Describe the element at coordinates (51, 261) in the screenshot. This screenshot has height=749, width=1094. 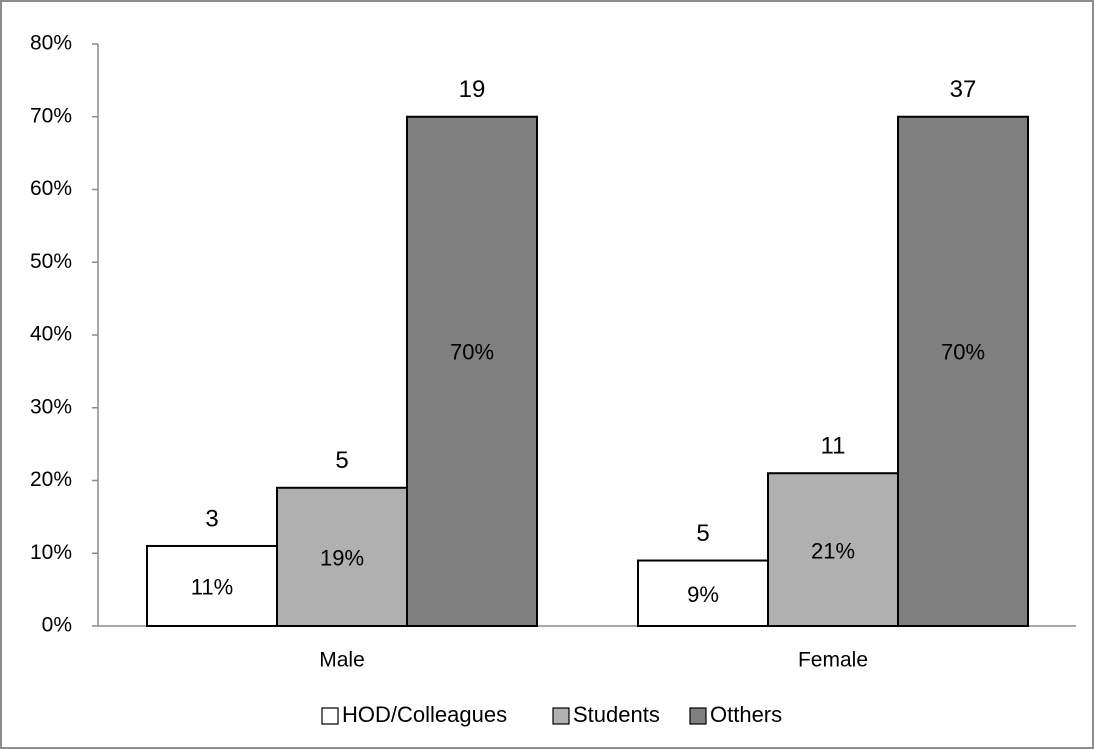
I see `y-tick-label: 50%` at that location.